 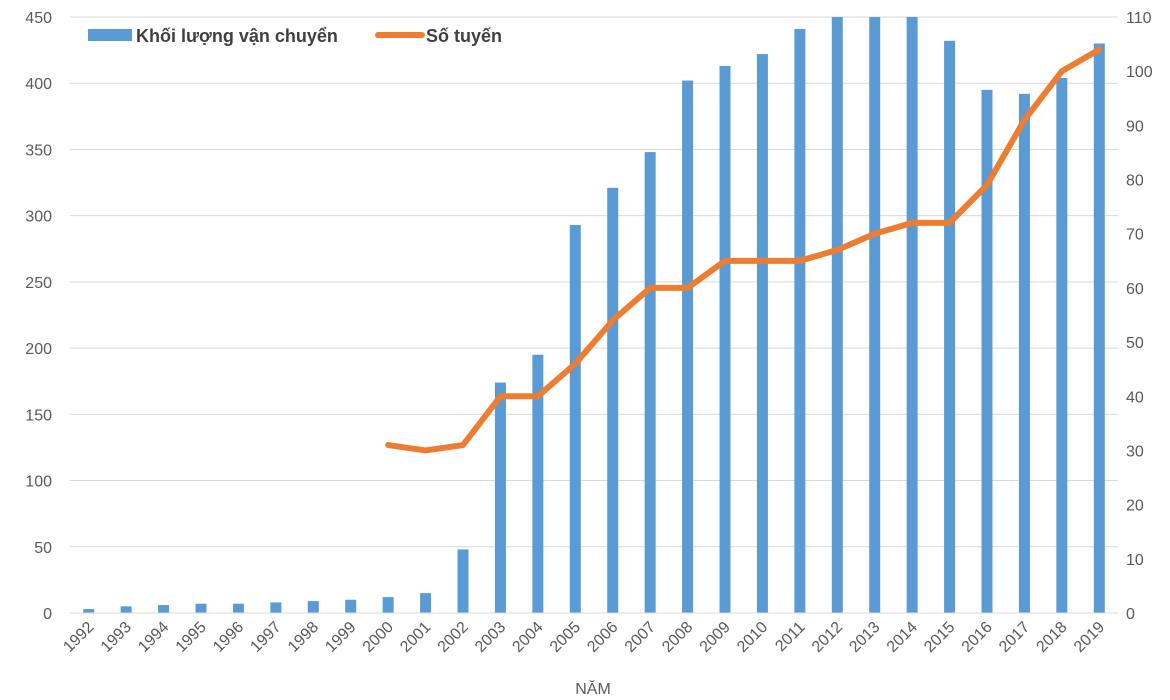 I want to click on x-tick-label: 1992, so click(x=78, y=637).